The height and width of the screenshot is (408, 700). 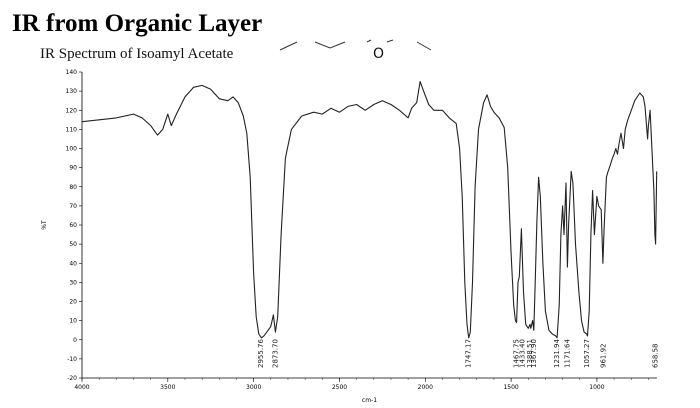 I want to click on peak-label: 658.58, so click(x=656, y=356).